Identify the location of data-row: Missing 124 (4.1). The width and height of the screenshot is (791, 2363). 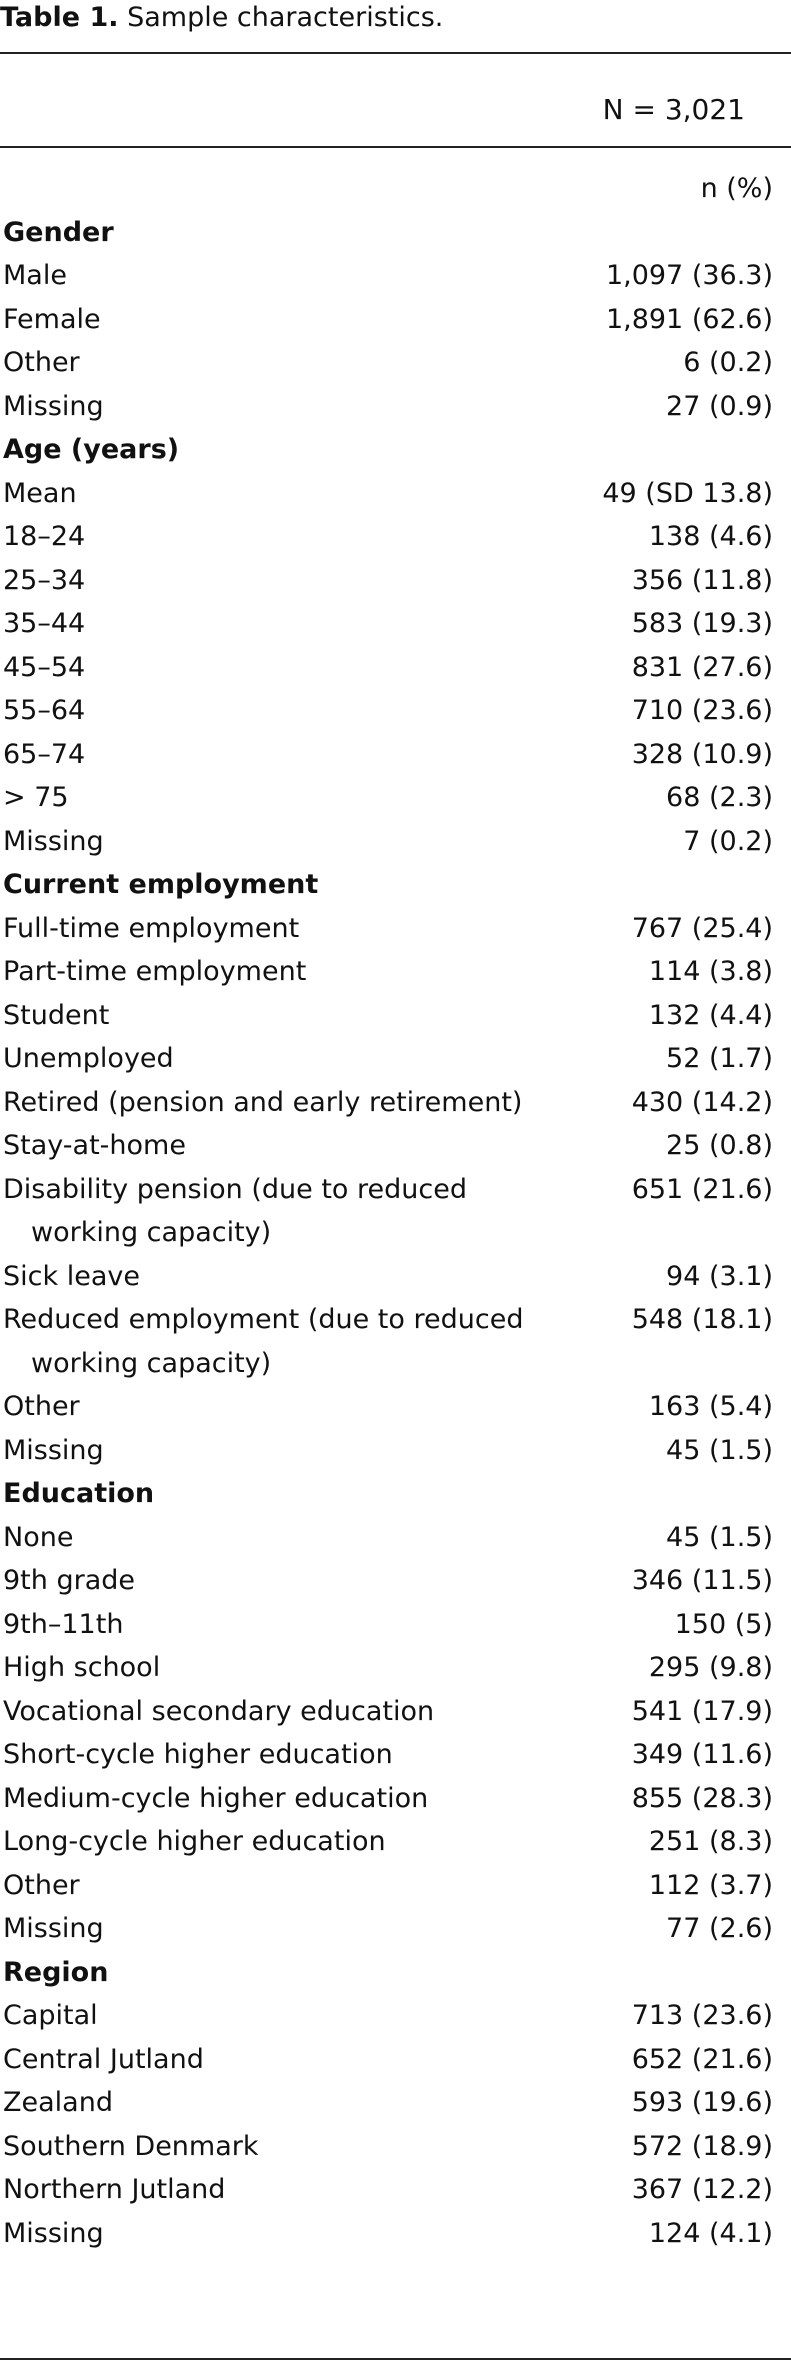
(388, 2234).